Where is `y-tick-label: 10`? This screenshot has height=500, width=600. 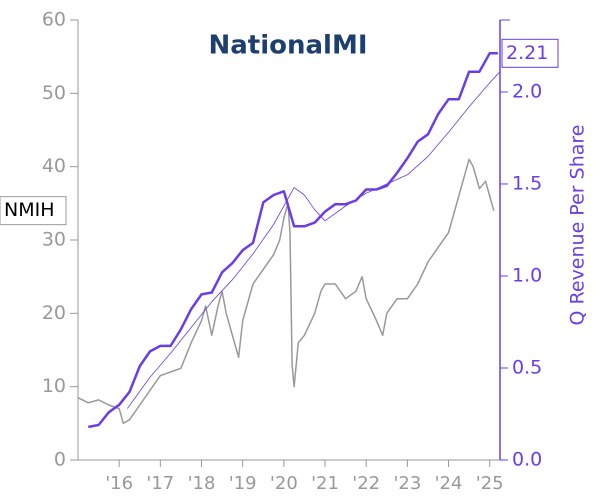 y-tick-label: 10 is located at coordinates (54, 386).